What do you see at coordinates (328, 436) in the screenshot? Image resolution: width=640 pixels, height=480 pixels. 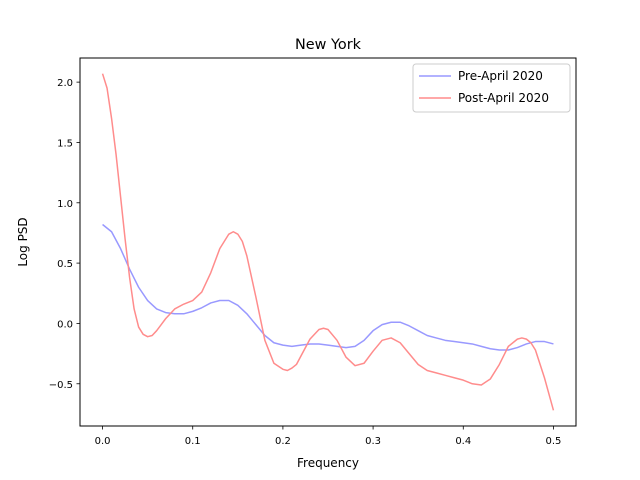 I see `x-axis: 0.0 0.1 0.2 0.3 0.4 0.5` at bounding box center [328, 436].